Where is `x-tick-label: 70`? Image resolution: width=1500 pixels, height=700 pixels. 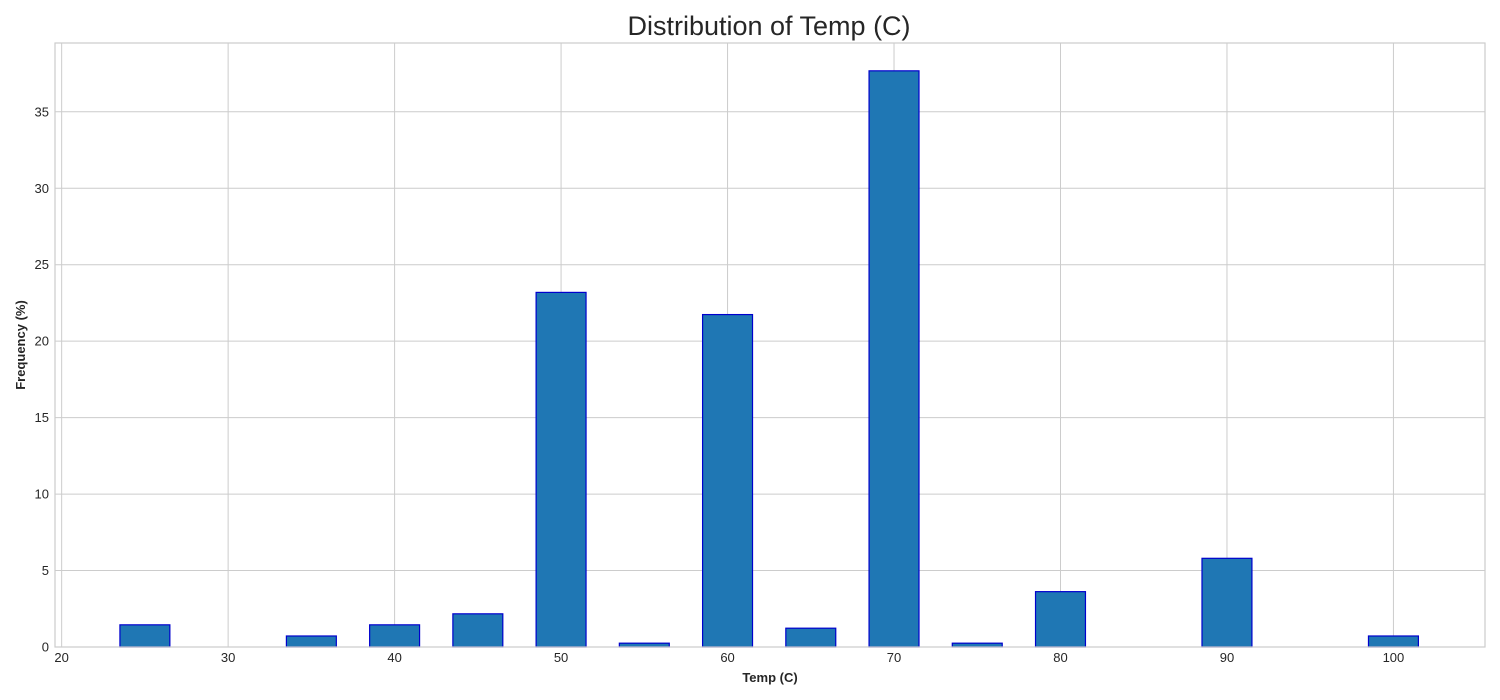
x-tick-label: 70 is located at coordinates (894, 657).